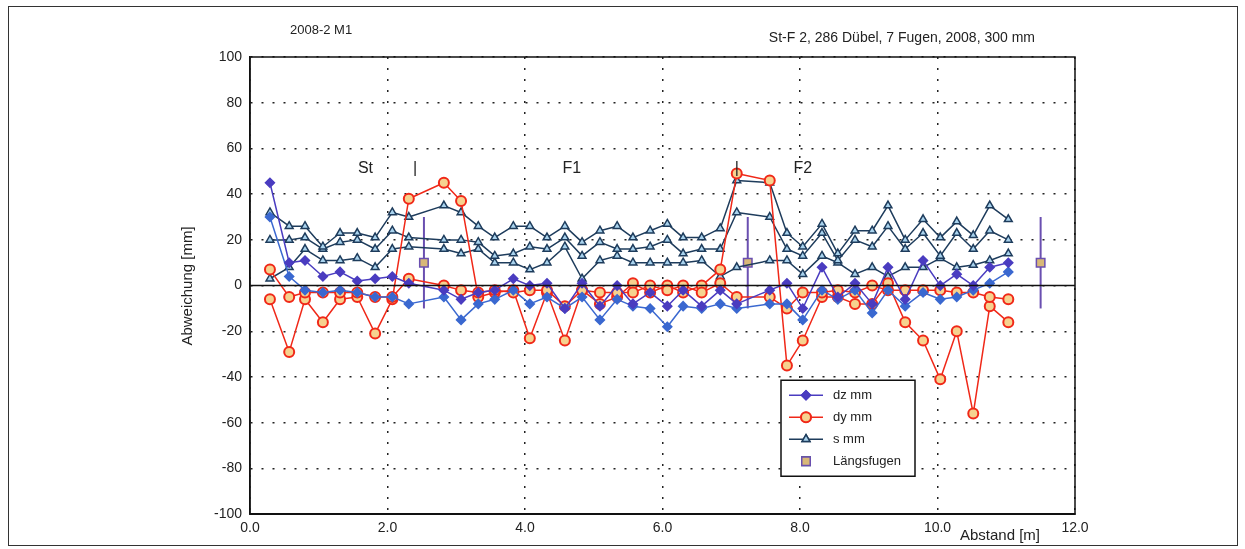 Image resolution: width=1245 pixels, height=549 pixels. Describe the element at coordinates (238, 284) in the screenshot. I see `y-tick-label: 0` at that location.